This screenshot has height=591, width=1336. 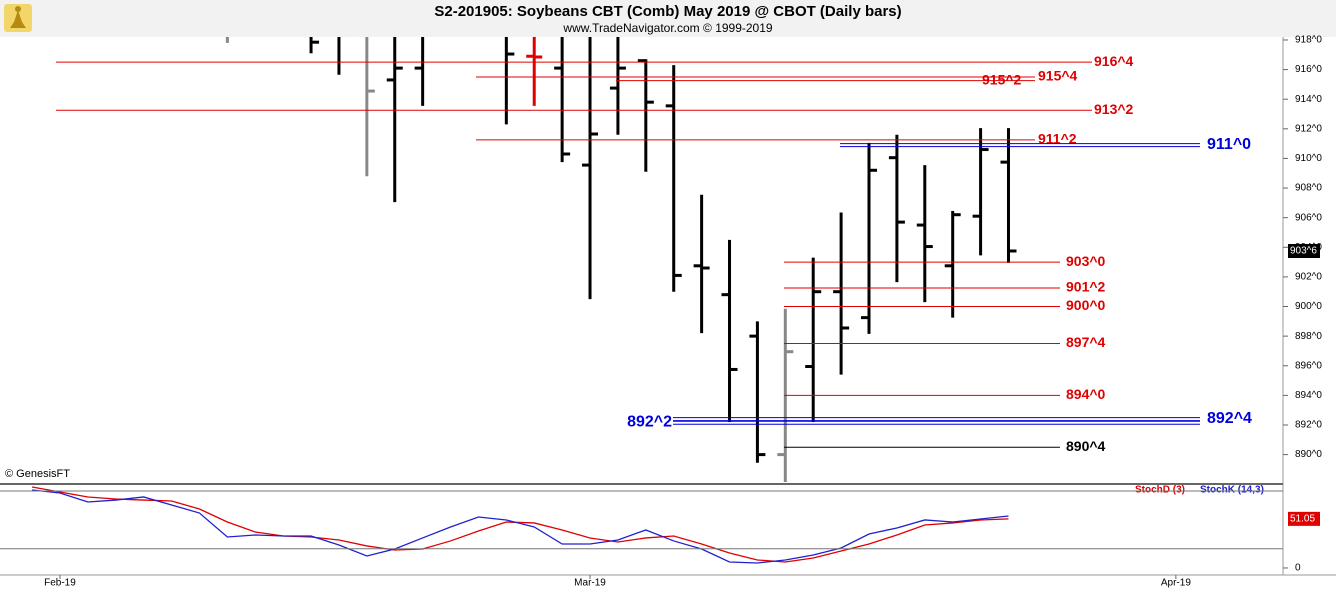 What do you see at coordinates (1002, 79) in the screenshot?
I see `level-label: 915^2` at bounding box center [1002, 79].